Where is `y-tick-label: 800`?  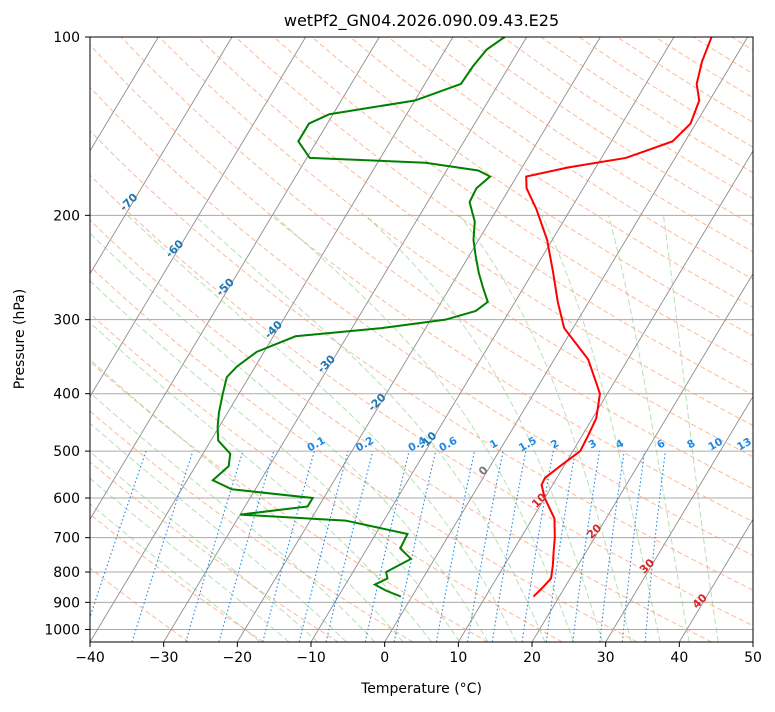 y-tick-label: 800 is located at coordinates (66, 573).